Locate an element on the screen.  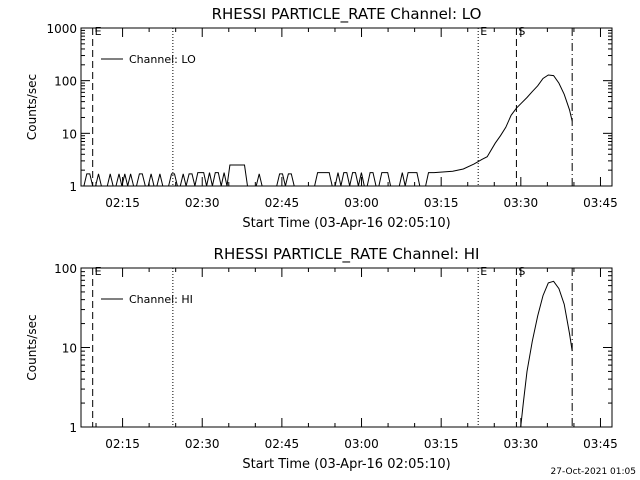
y-tick-label: 1000 is located at coordinates (61, 29).